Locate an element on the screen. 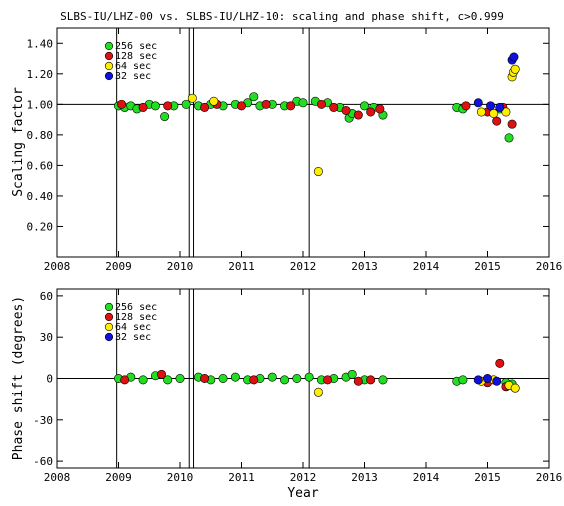  top-x-tick-label-2008: 2008 is located at coordinates (57, 266).